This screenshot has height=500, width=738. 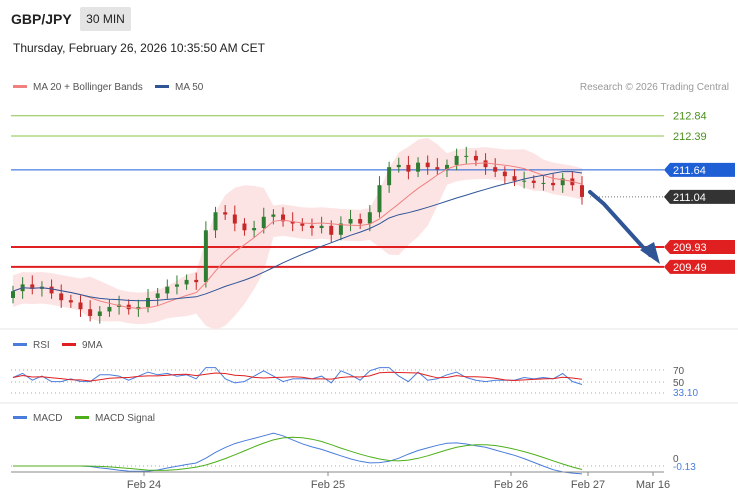 I want to click on level-label-1: 212.39, so click(x=690, y=137).